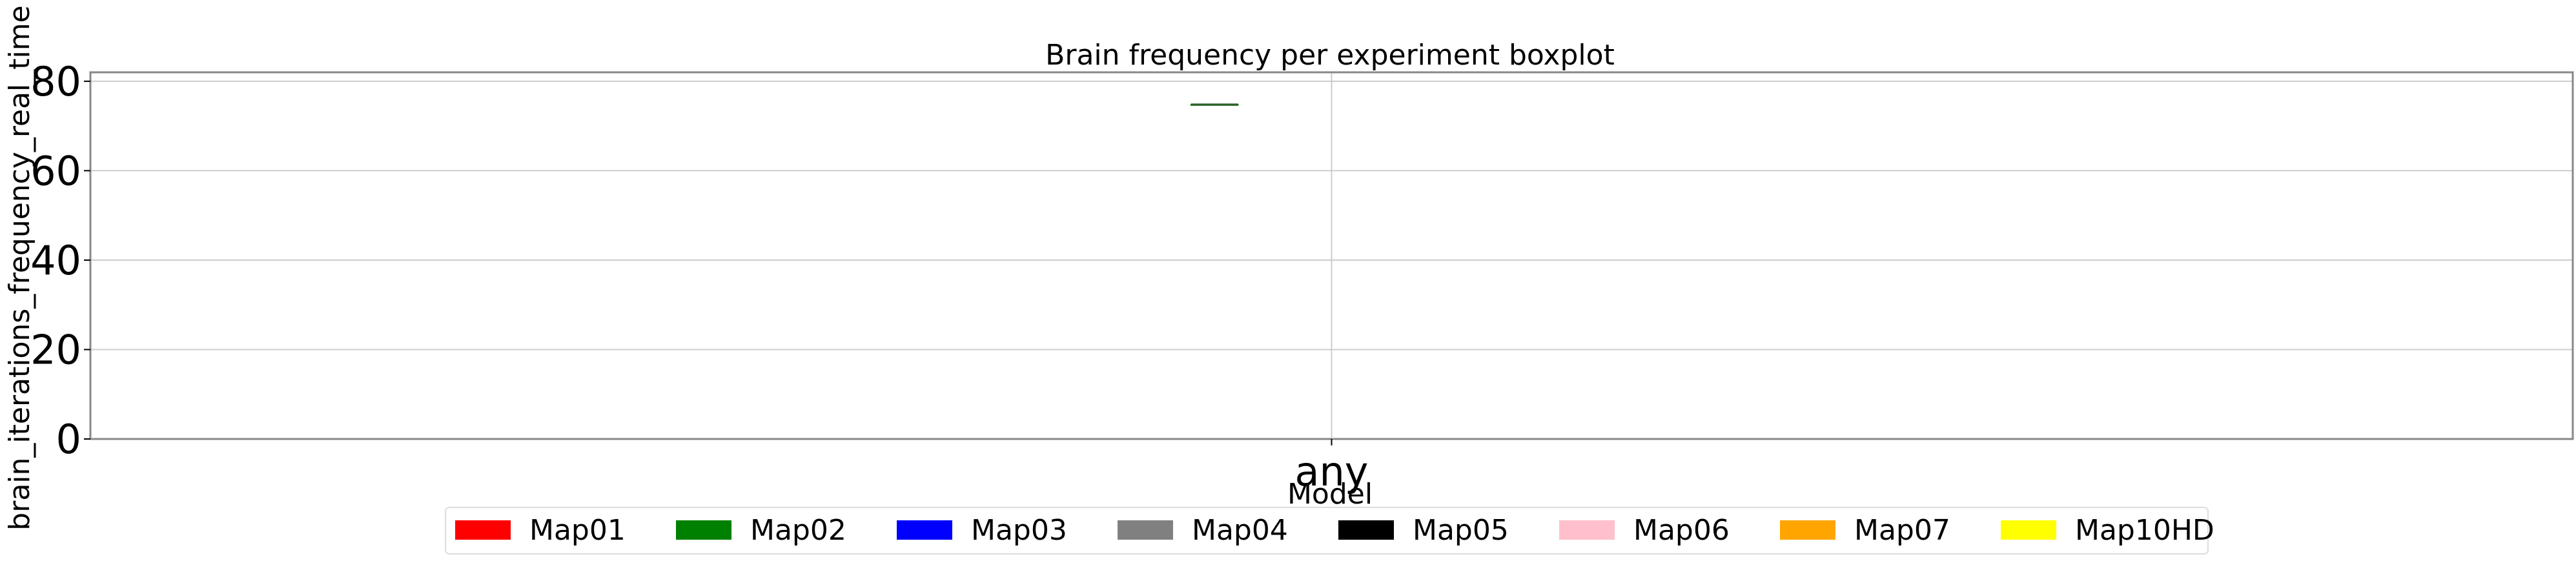  I want to click on x-axis-label: Model, so click(1330, 494).